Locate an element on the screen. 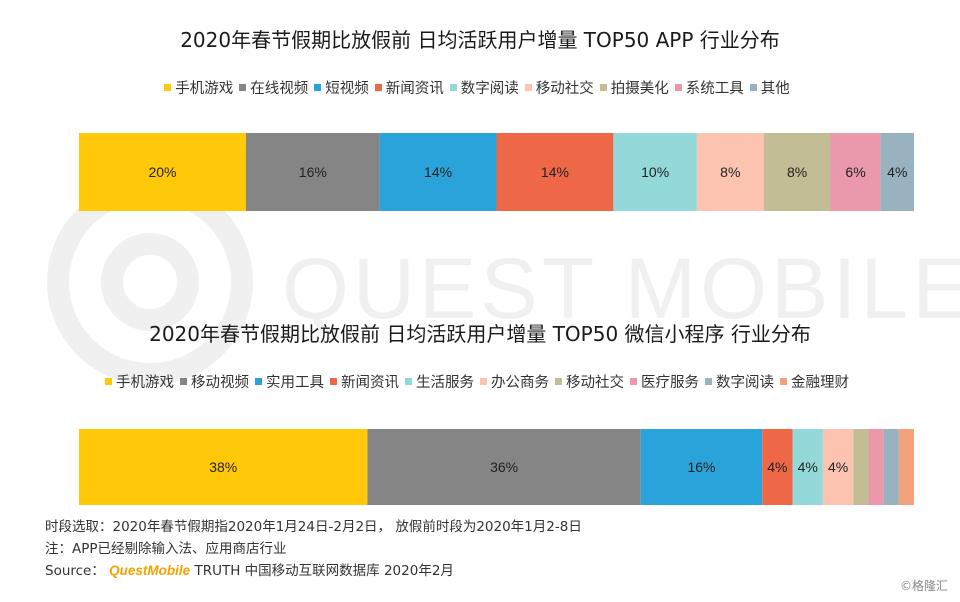  legend-label: 办公商务 is located at coordinates (520, 383).